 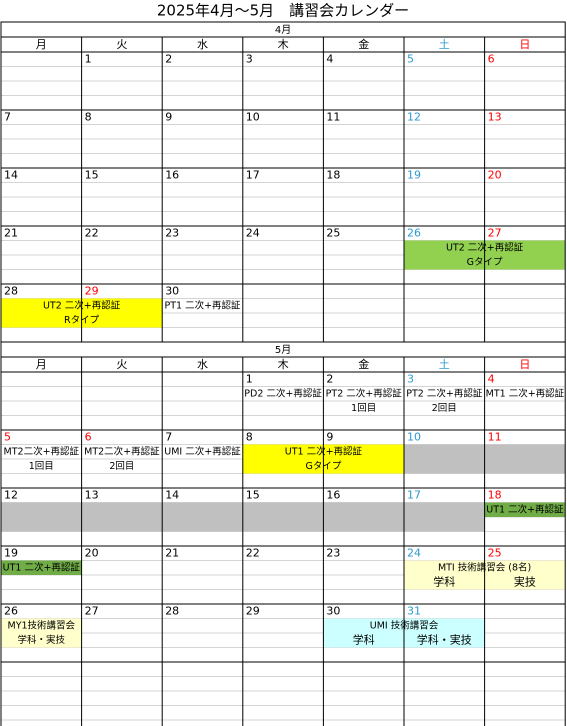 I want to click on event-text: MTI 技術講習会 (8名), so click(x=484, y=567).